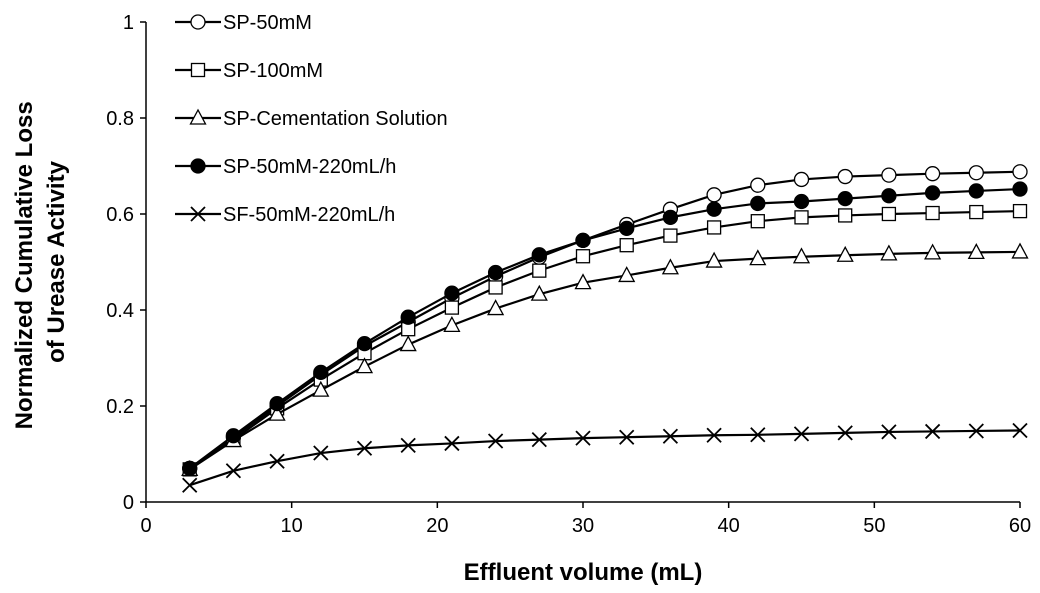 Image resolution: width=1040 pixels, height=593 pixels. What do you see at coordinates (583, 572) in the screenshot?
I see `x-axis-title: Effluent volume (mL)` at bounding box center [583, 572].